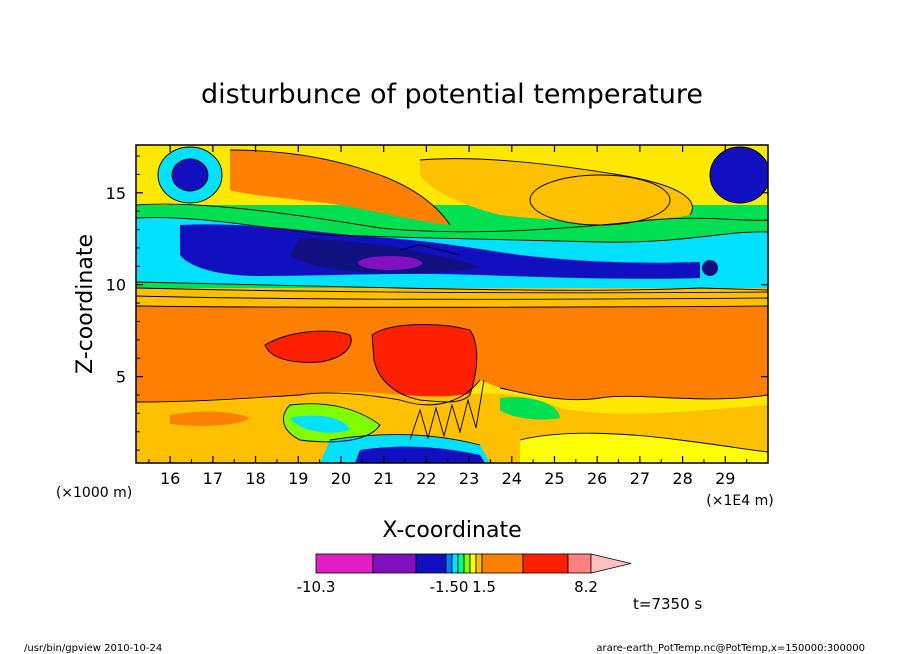  Describe the element at coordinates (93, 648) in the screenshot. I see `footer-command: /usr/bin/gpview 2010-10-24` at that location.